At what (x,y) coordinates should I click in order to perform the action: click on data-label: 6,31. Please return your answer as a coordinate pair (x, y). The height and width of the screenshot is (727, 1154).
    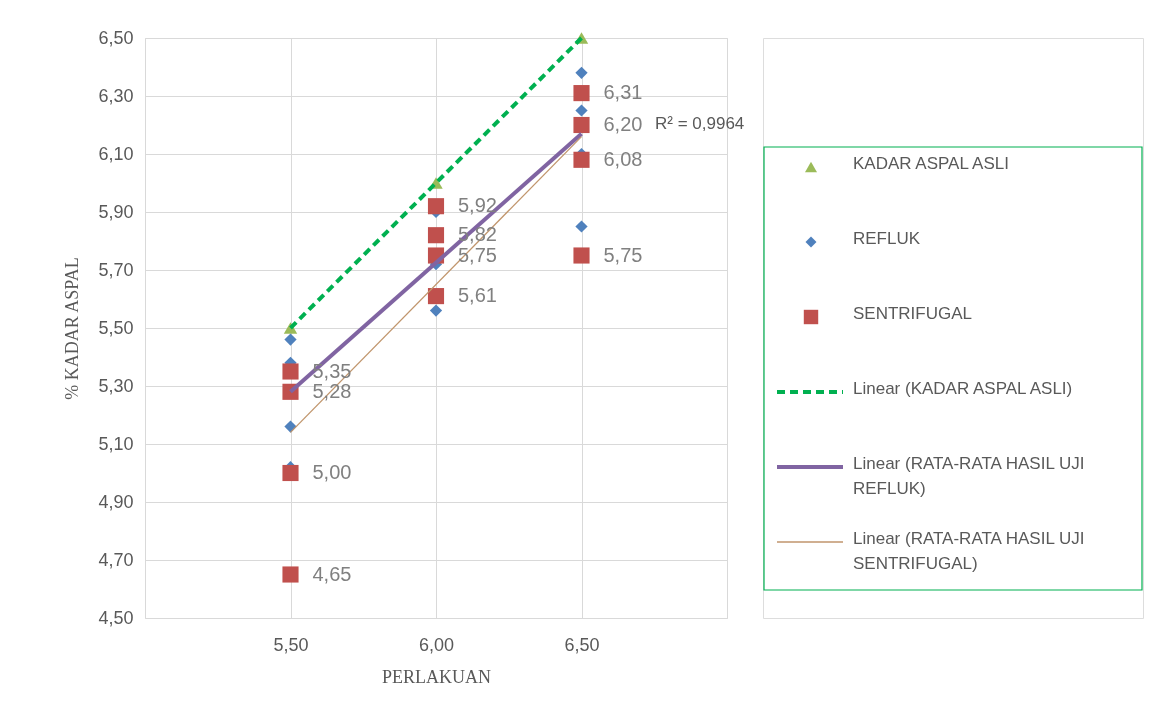
    Looking at the image, I should click on (623, 92).